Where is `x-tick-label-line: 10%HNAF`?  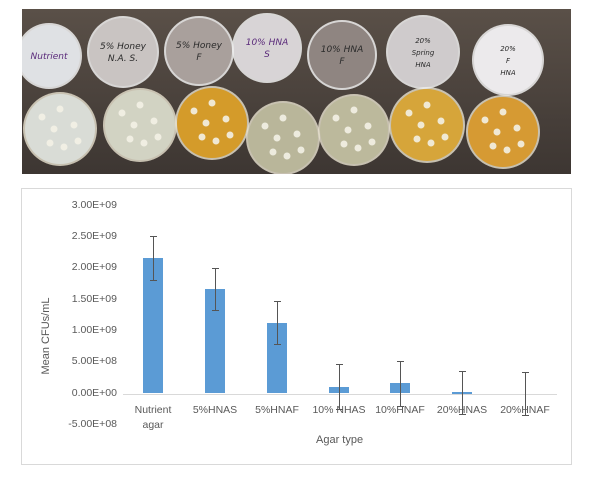 x-tick-label-line: 10%HNAF is located at coordinates (400, 410).